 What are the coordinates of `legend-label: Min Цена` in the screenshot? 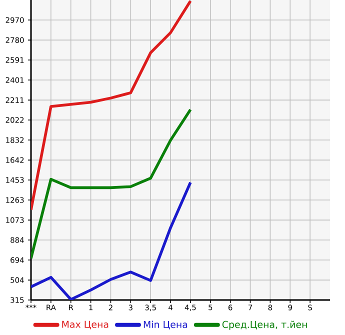 It's located at (166, 325).